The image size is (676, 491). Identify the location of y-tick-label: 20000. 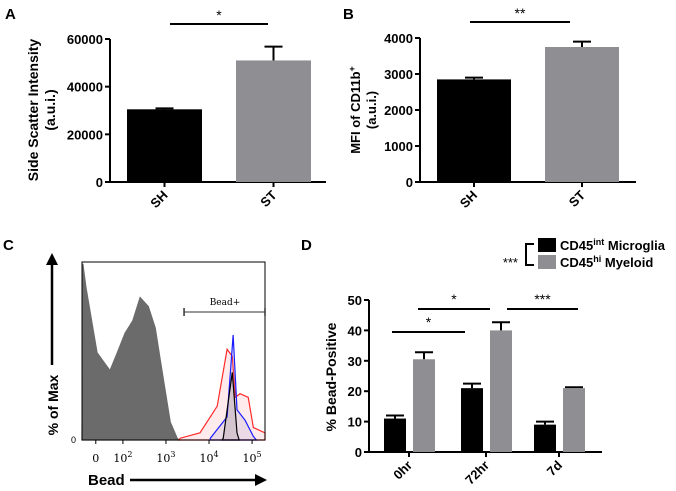
(85, 134).